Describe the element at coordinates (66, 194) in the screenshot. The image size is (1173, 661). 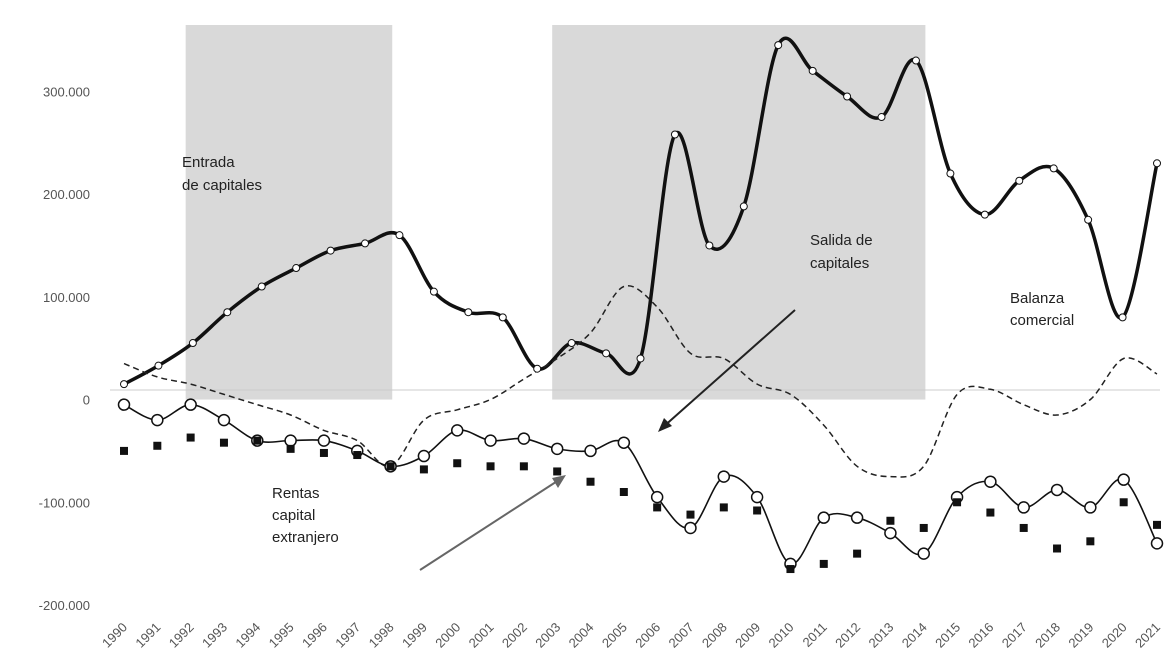
I see `y-tick-label: 200.000` at that location.